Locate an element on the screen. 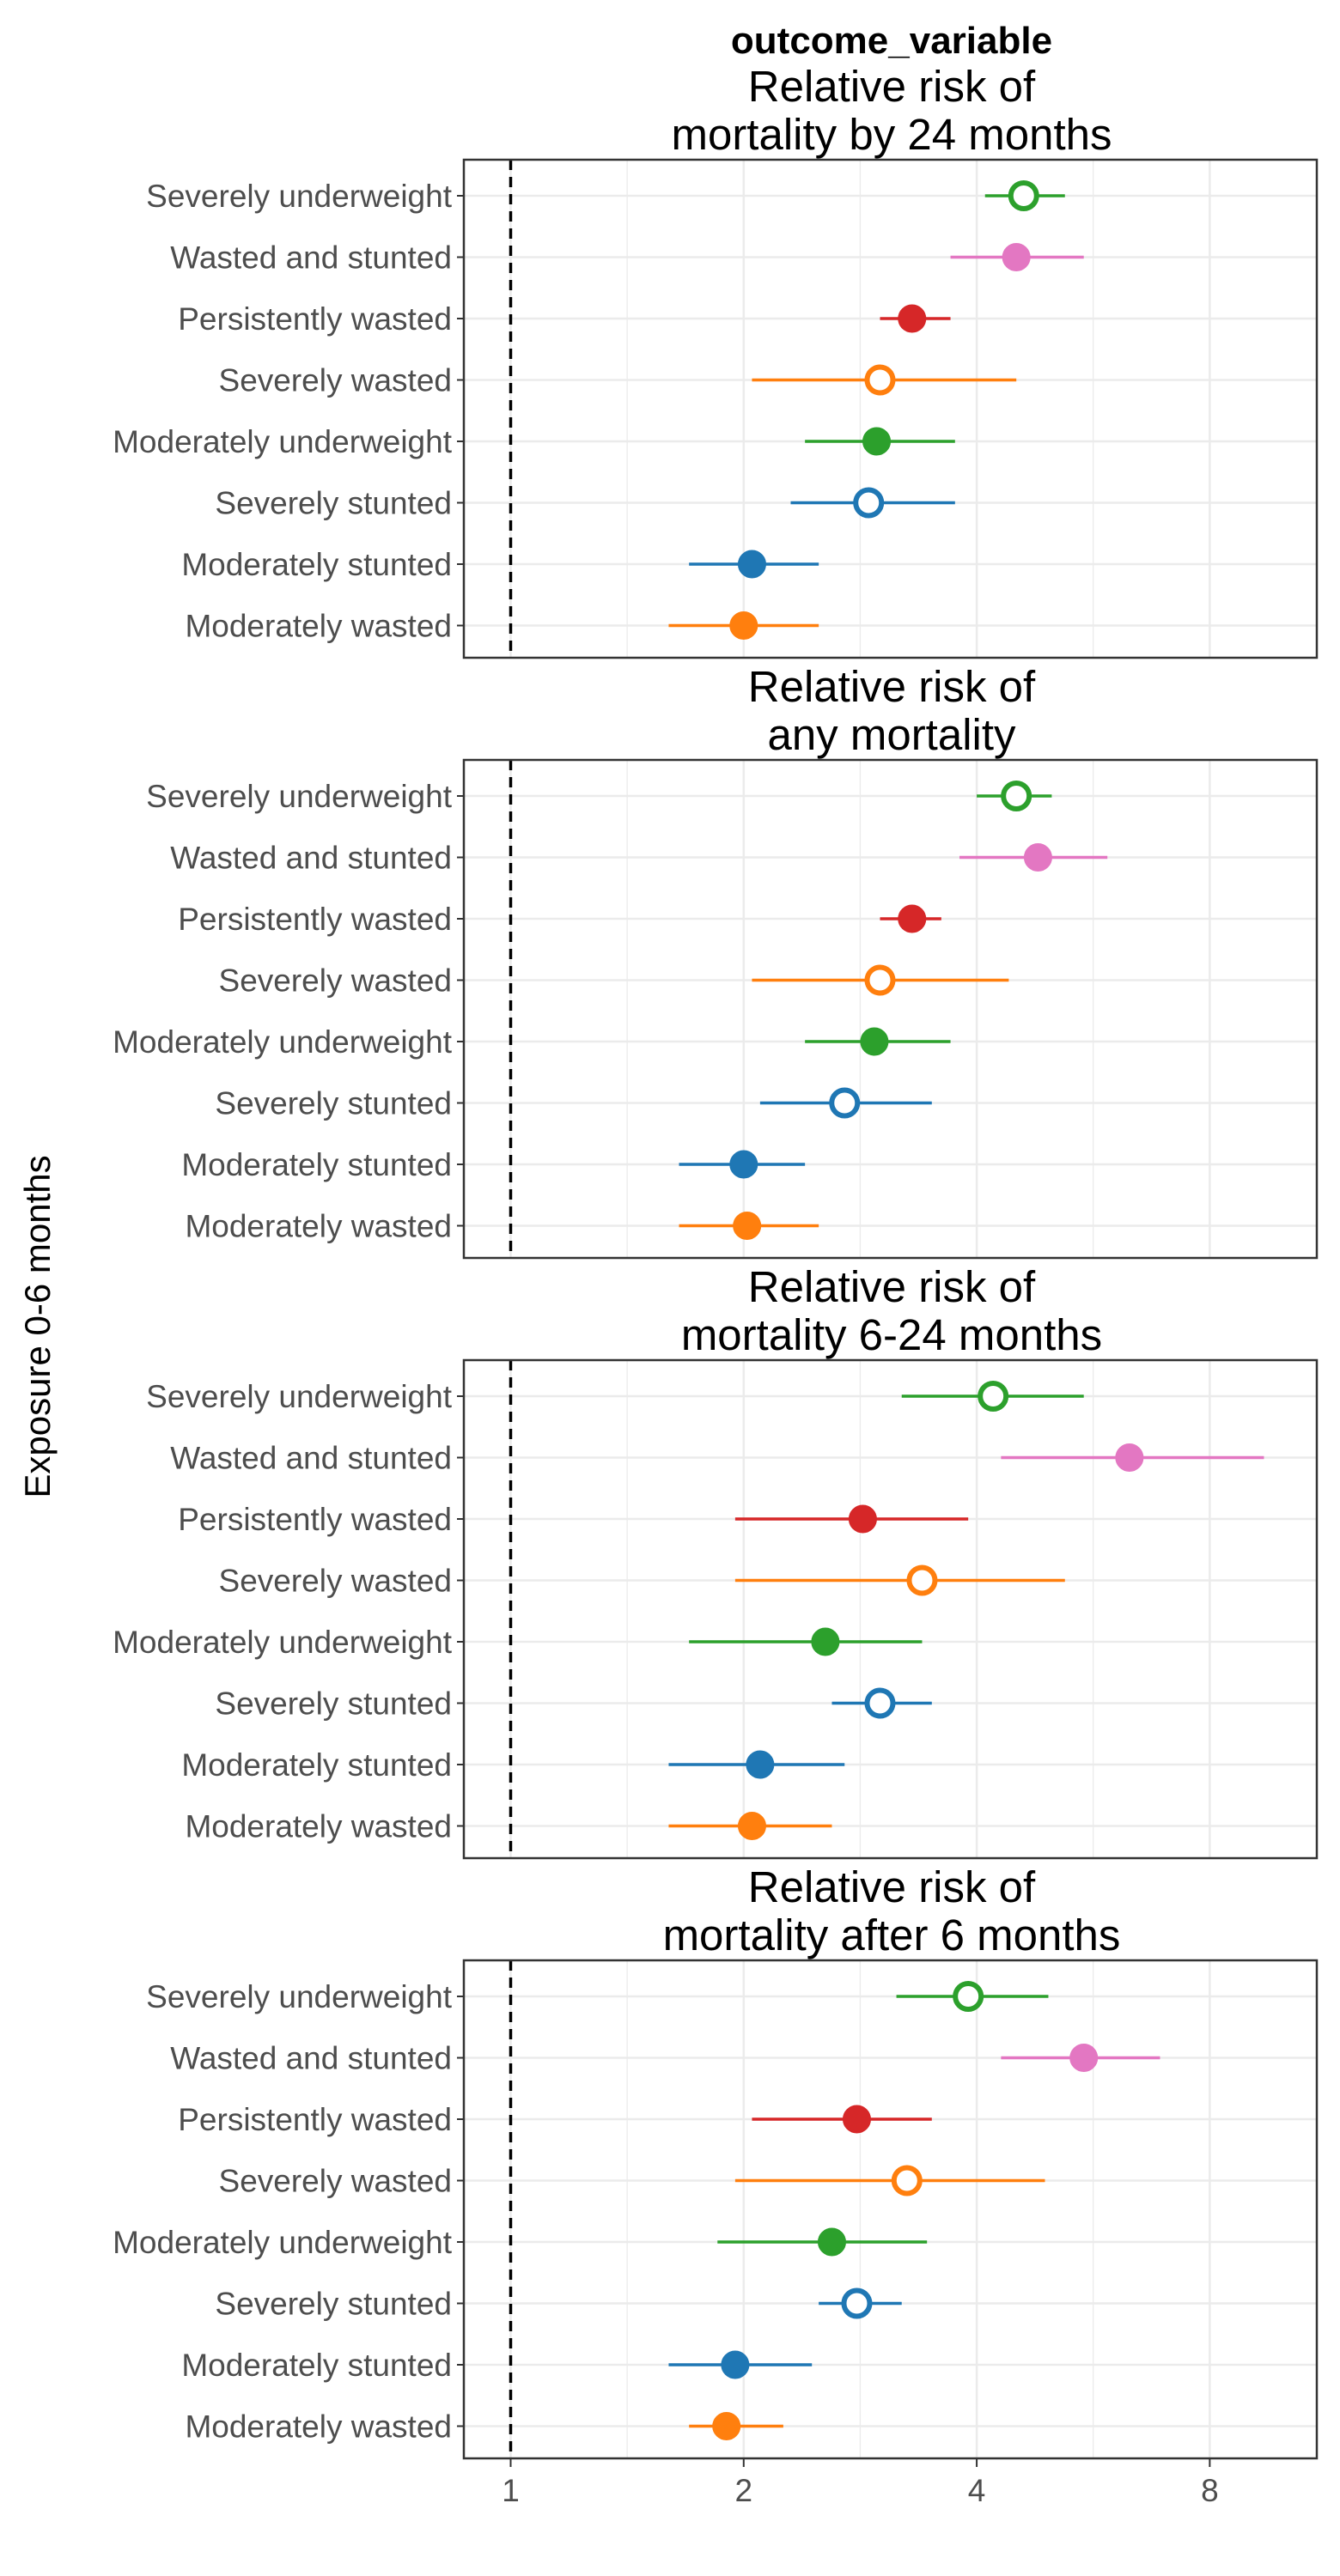  panel-title-line2: mortality by 24 months is located at coordinates (891, 134).